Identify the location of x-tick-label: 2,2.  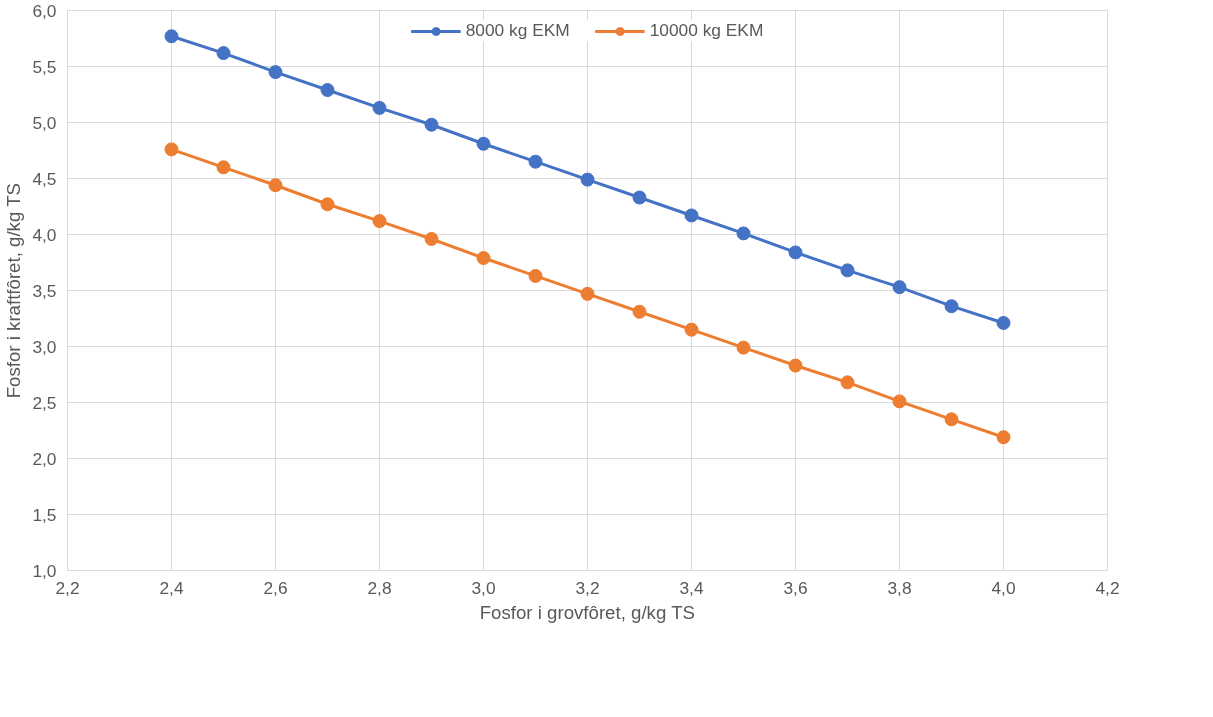
(67, 587).